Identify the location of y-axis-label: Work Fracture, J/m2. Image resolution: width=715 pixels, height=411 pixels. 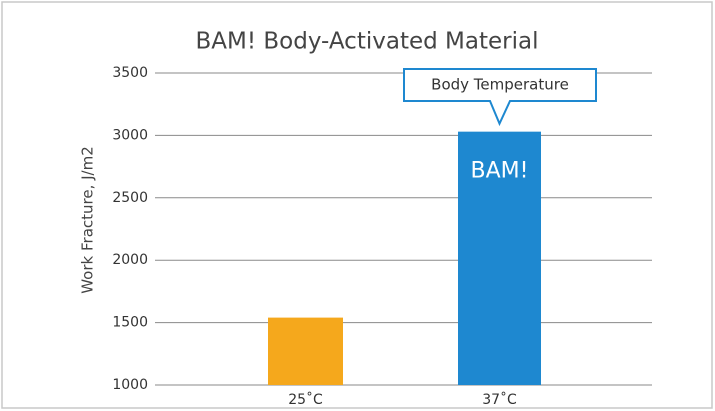
(88, 220).